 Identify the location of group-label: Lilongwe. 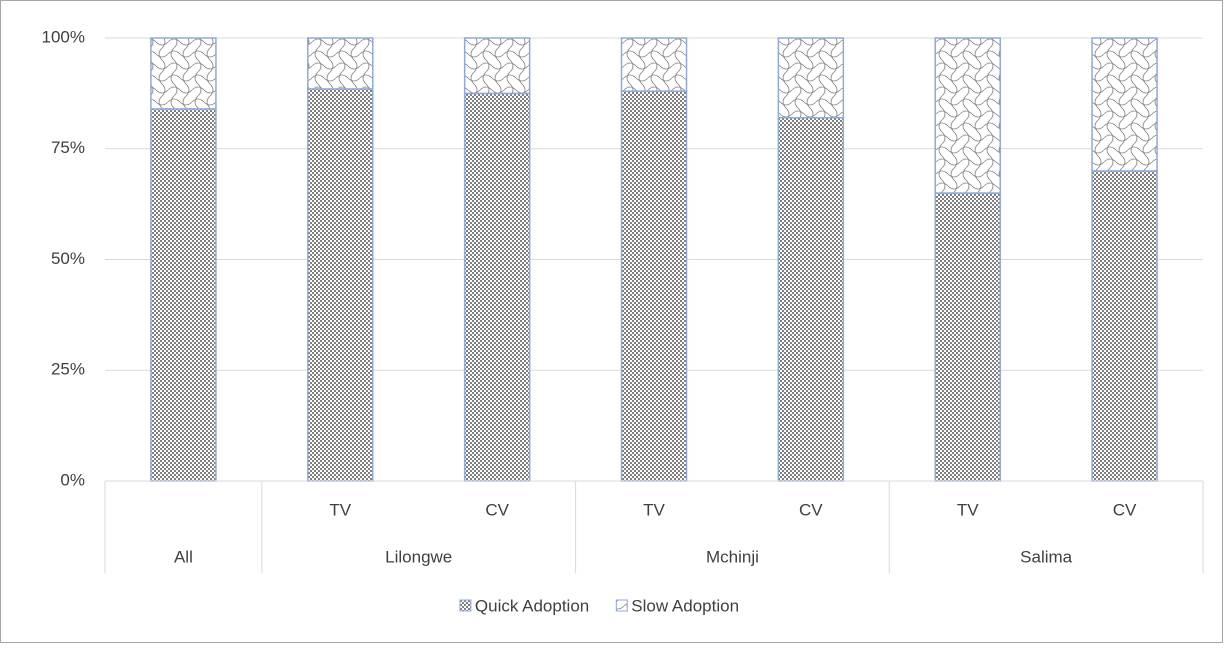
(418, 556).